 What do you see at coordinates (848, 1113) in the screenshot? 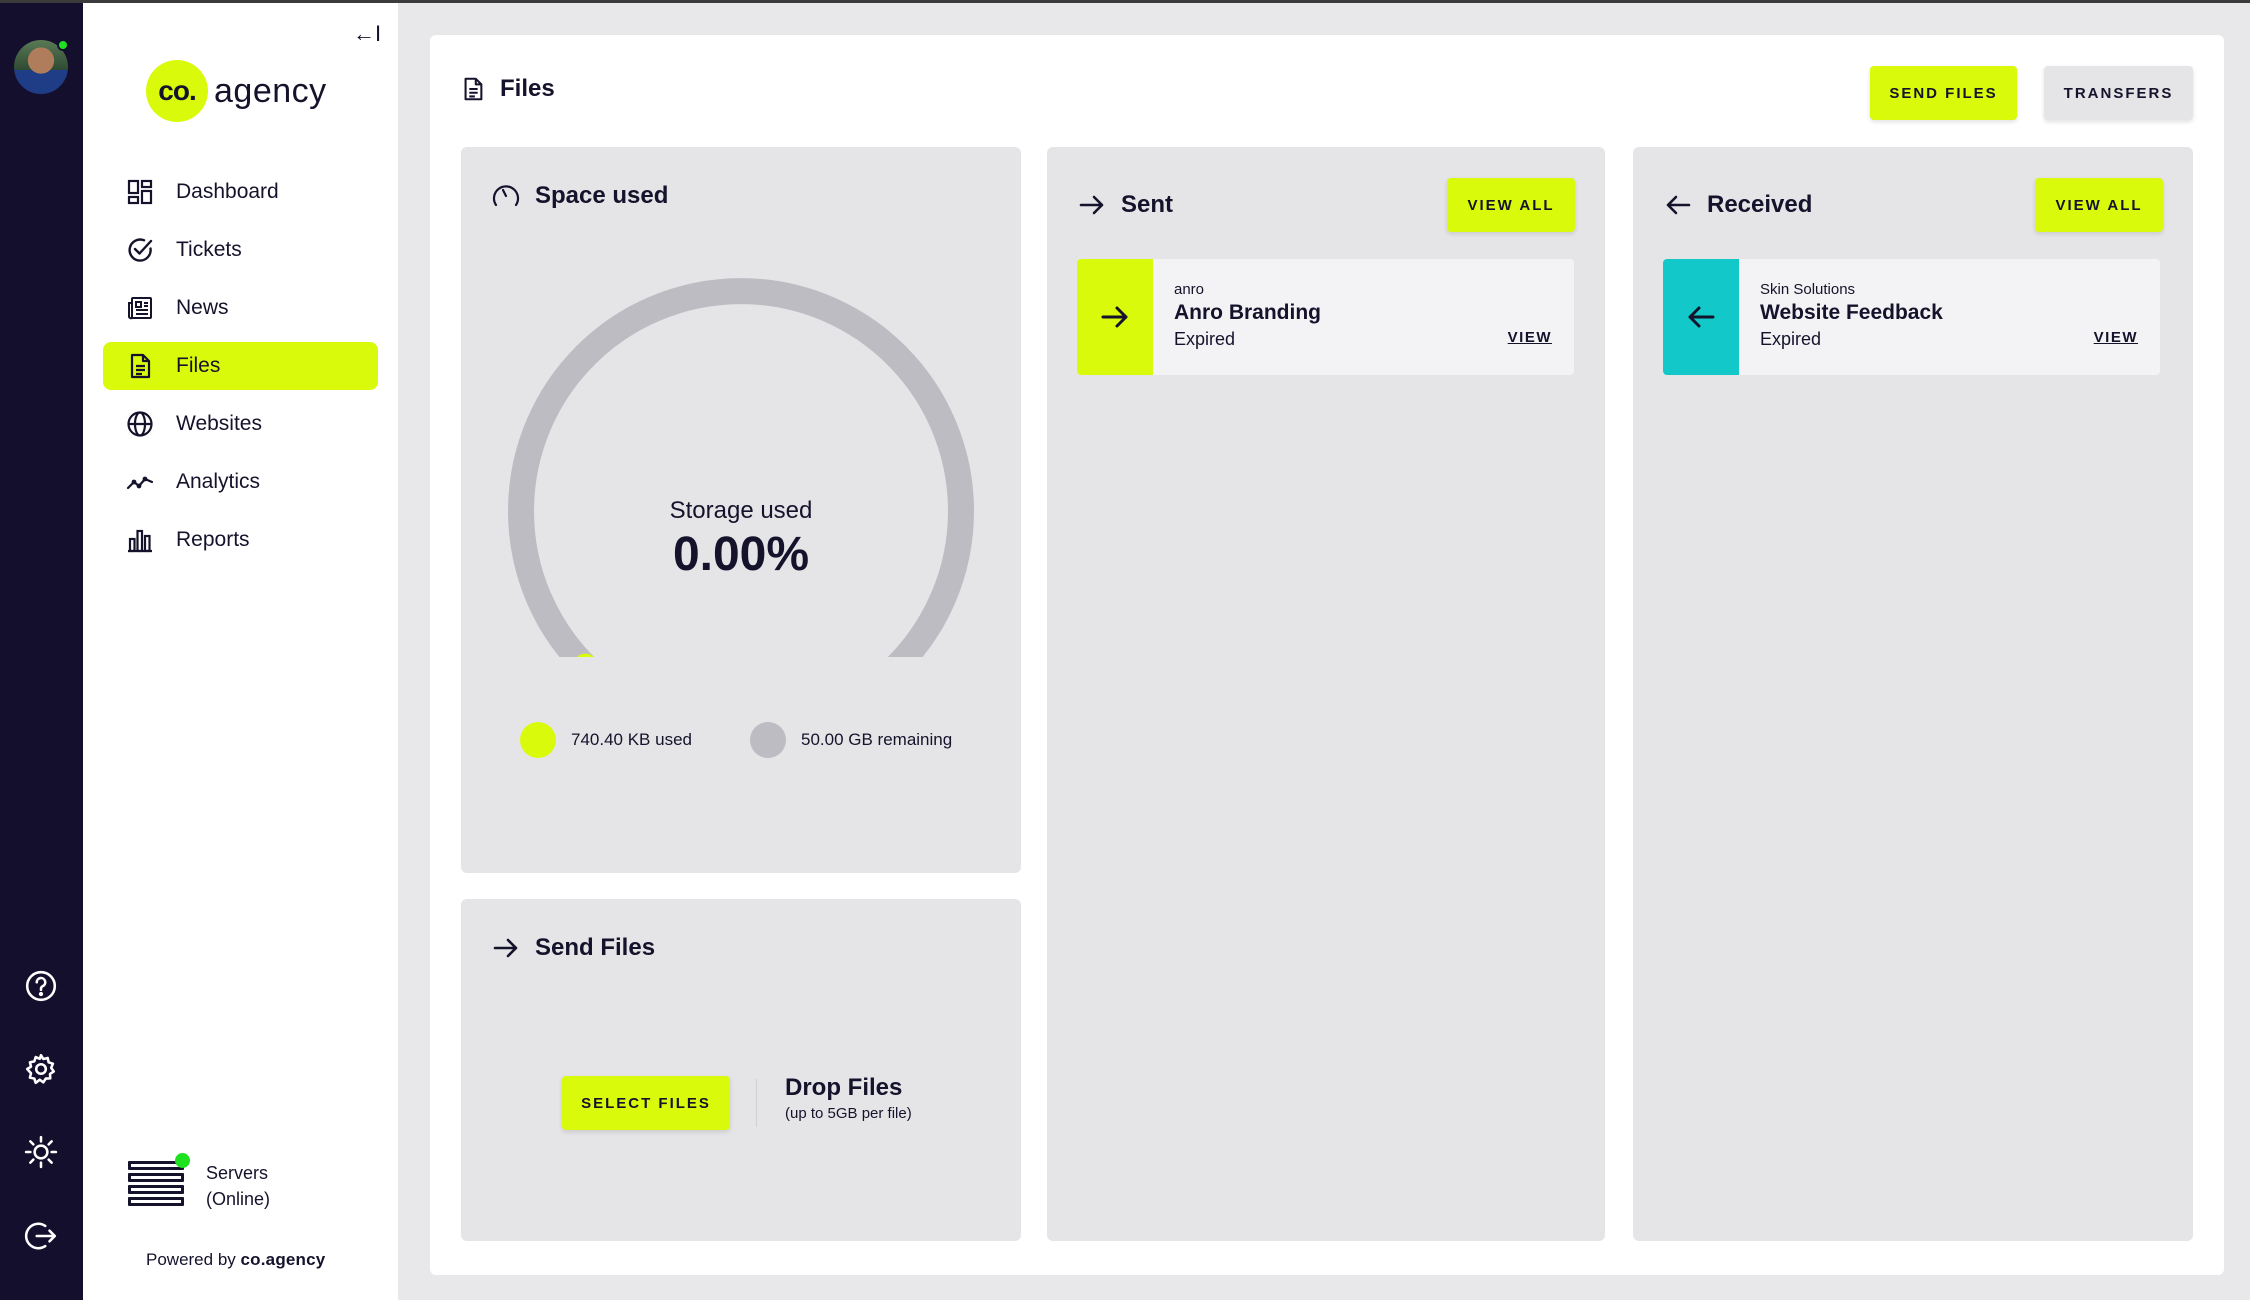
I see `drop-files-hint: (up to 5GB per file)` at bounding box center [848, 1113].